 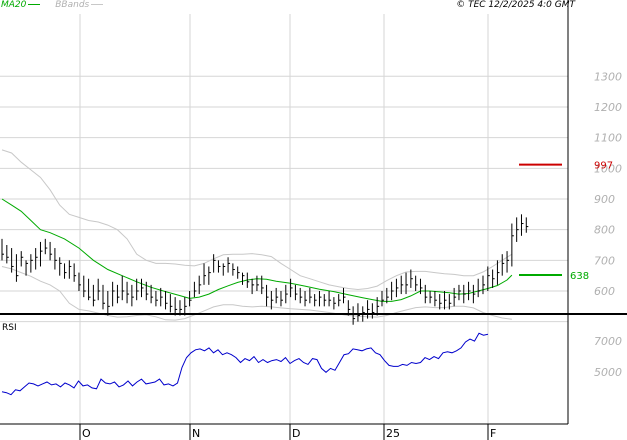 I want to click on legend-bbands-label: BBands, so click(x=72, y=5).